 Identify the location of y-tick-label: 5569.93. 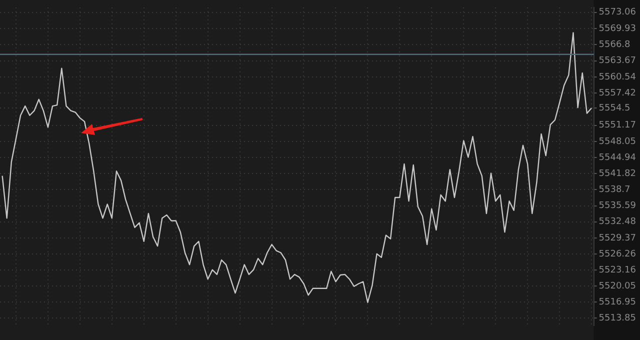
(617, 29).